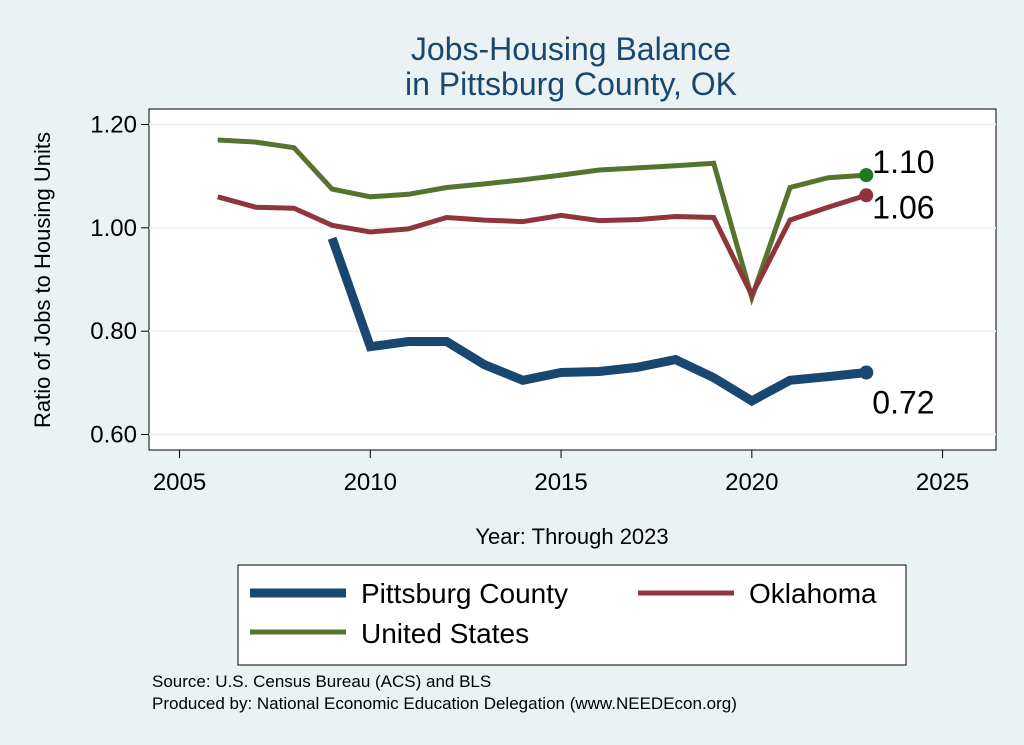  What do you see at coordinates (571, 84) in the screenshot?
I see `chart-title-line-2: in Pittsburg County, OK` at bounding box center [571, 84].